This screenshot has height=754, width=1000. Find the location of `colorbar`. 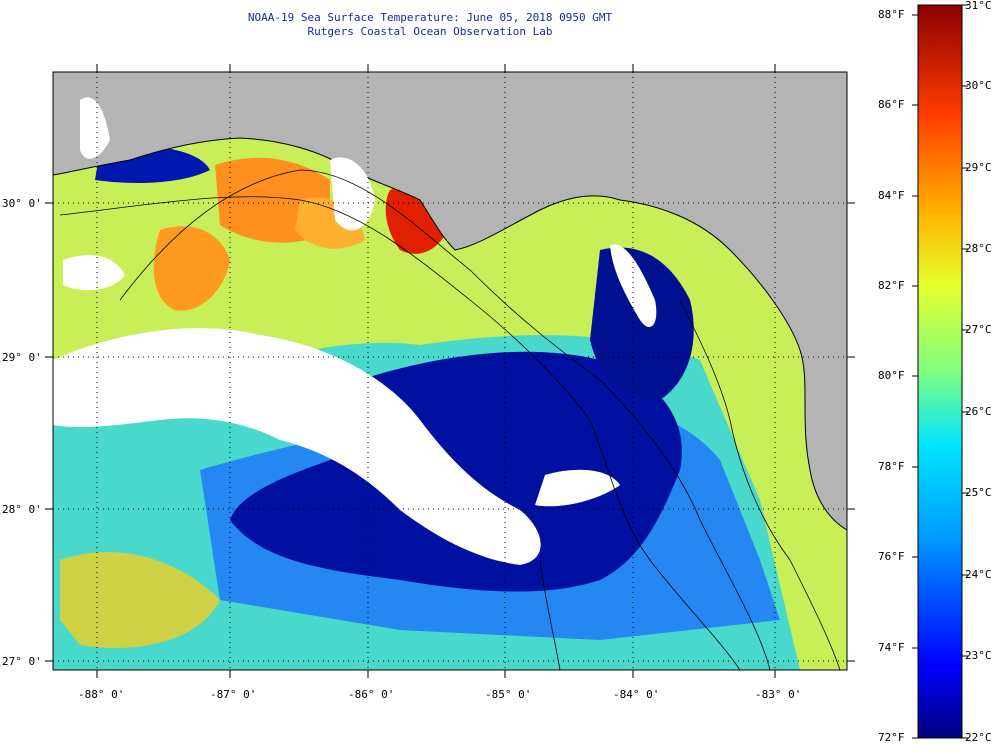

colorbar is located at coordinates (940, 371).